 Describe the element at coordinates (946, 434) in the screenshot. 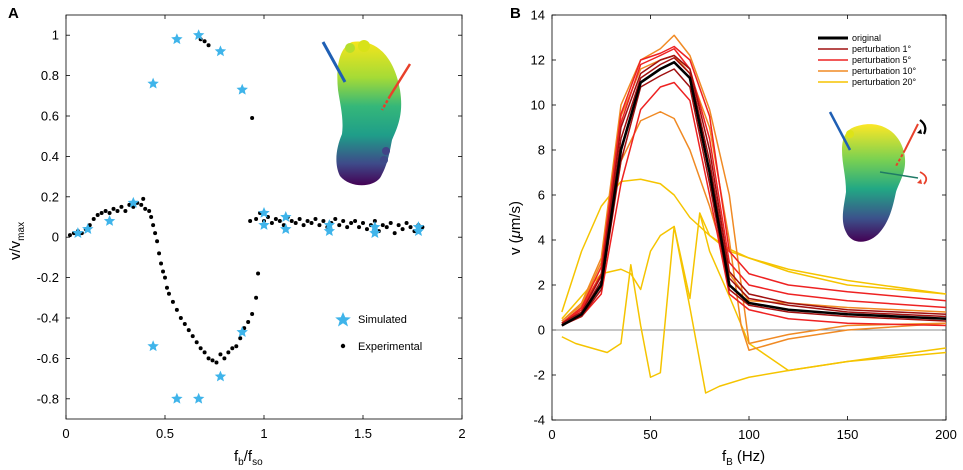

I see `panel-b-xtick-label: 200` at that location.